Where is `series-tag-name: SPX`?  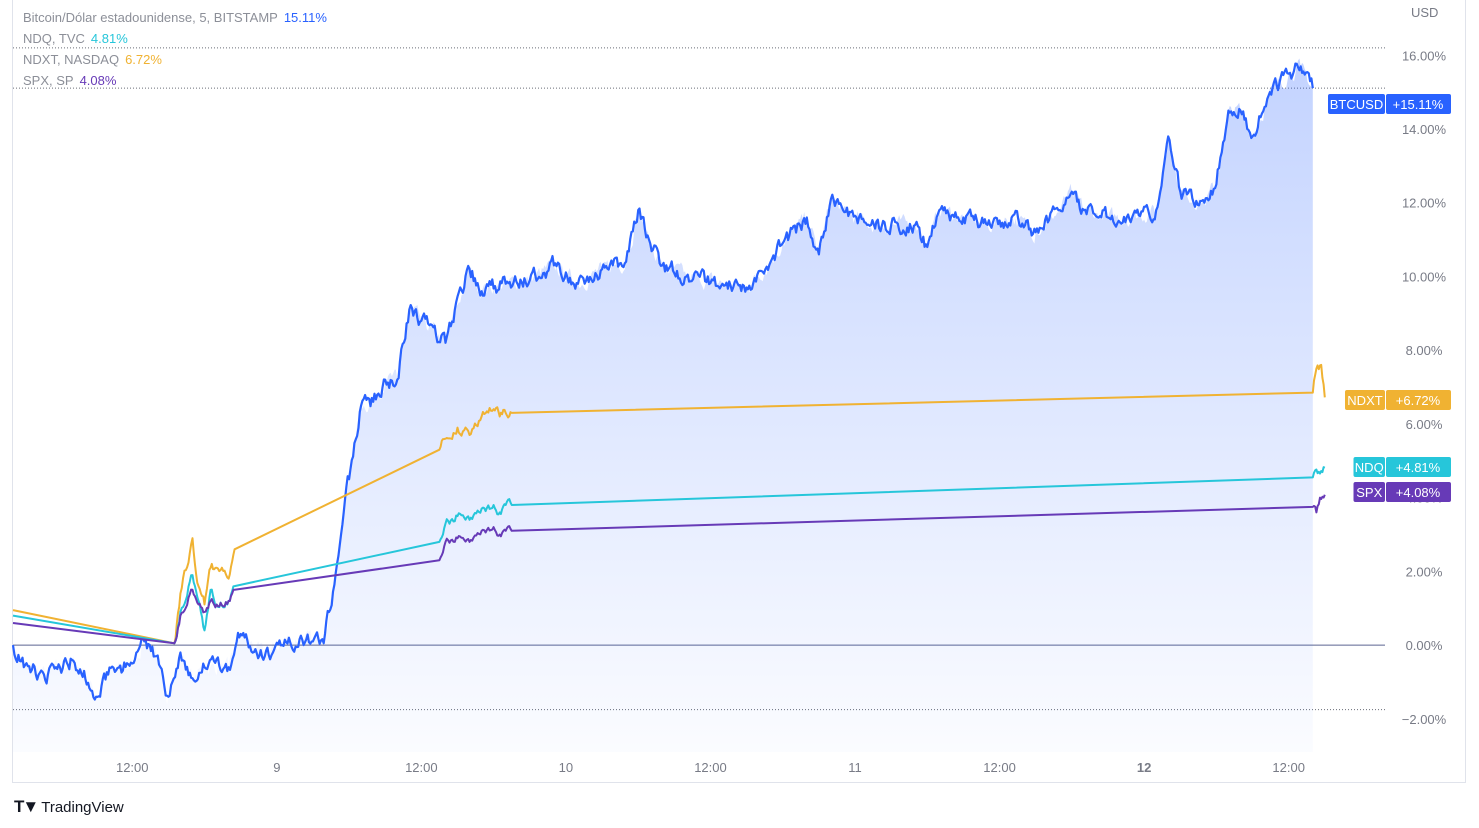 series-tag-name: SPX is located at coordinates (1369, 492).